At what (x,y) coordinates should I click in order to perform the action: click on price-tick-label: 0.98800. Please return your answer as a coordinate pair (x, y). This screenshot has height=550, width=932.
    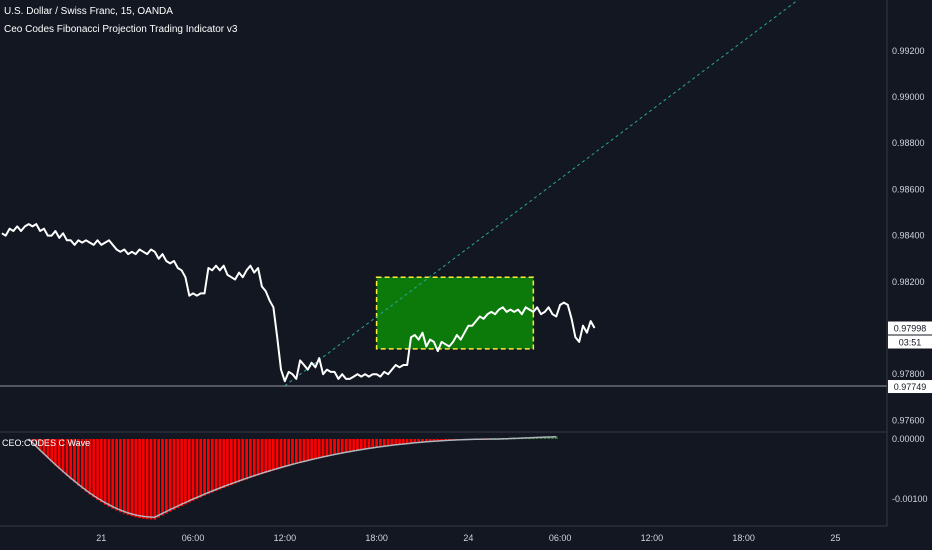
    Looking at the image, I should click on (908, 143).